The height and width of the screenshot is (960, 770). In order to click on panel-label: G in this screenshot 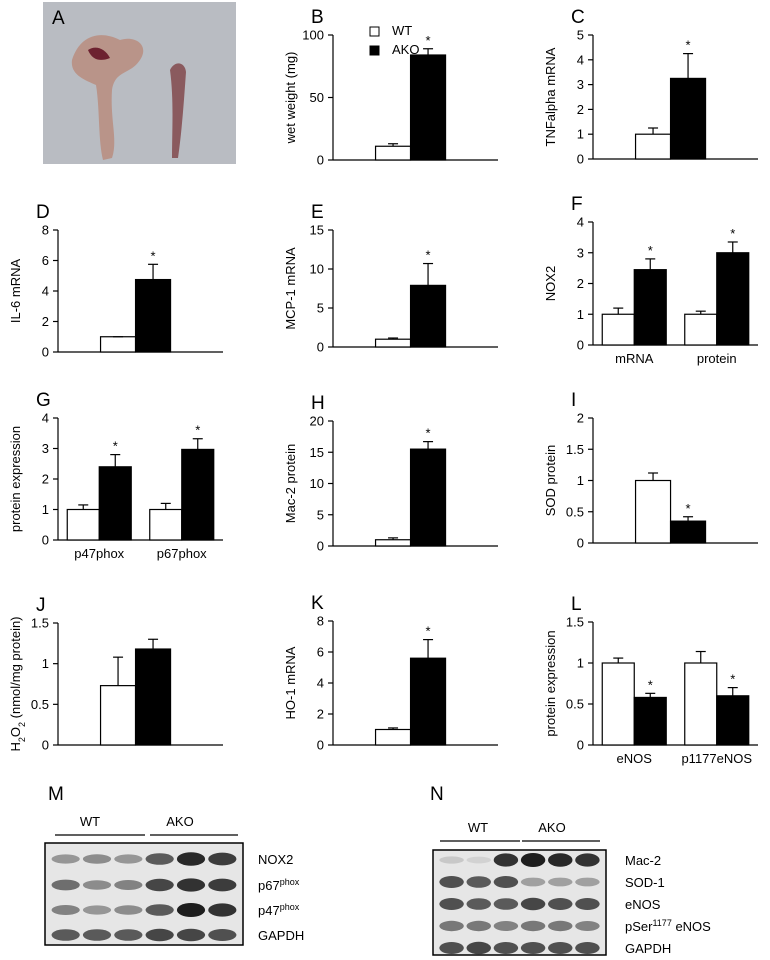, I will do `click(43, 400)`.